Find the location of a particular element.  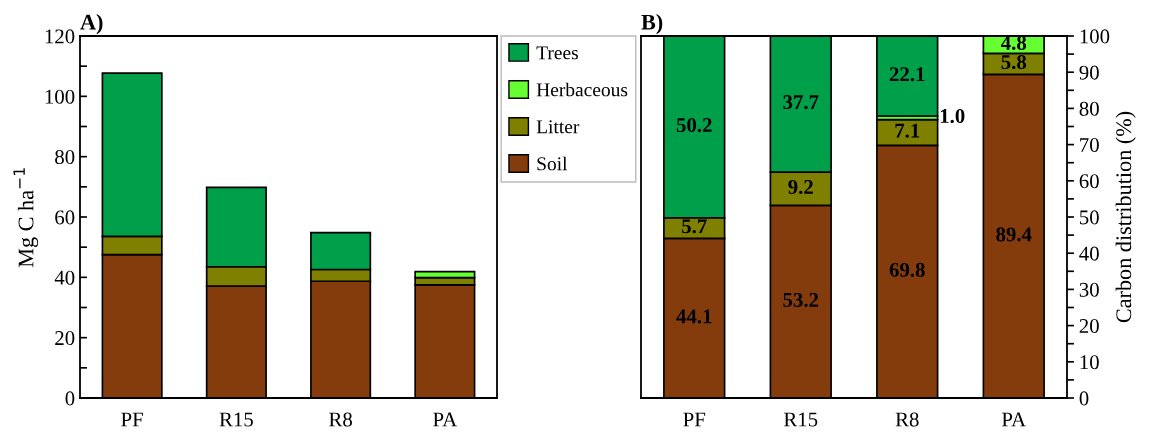

y-tick-label: 60 is located at coordinates (65, 217).